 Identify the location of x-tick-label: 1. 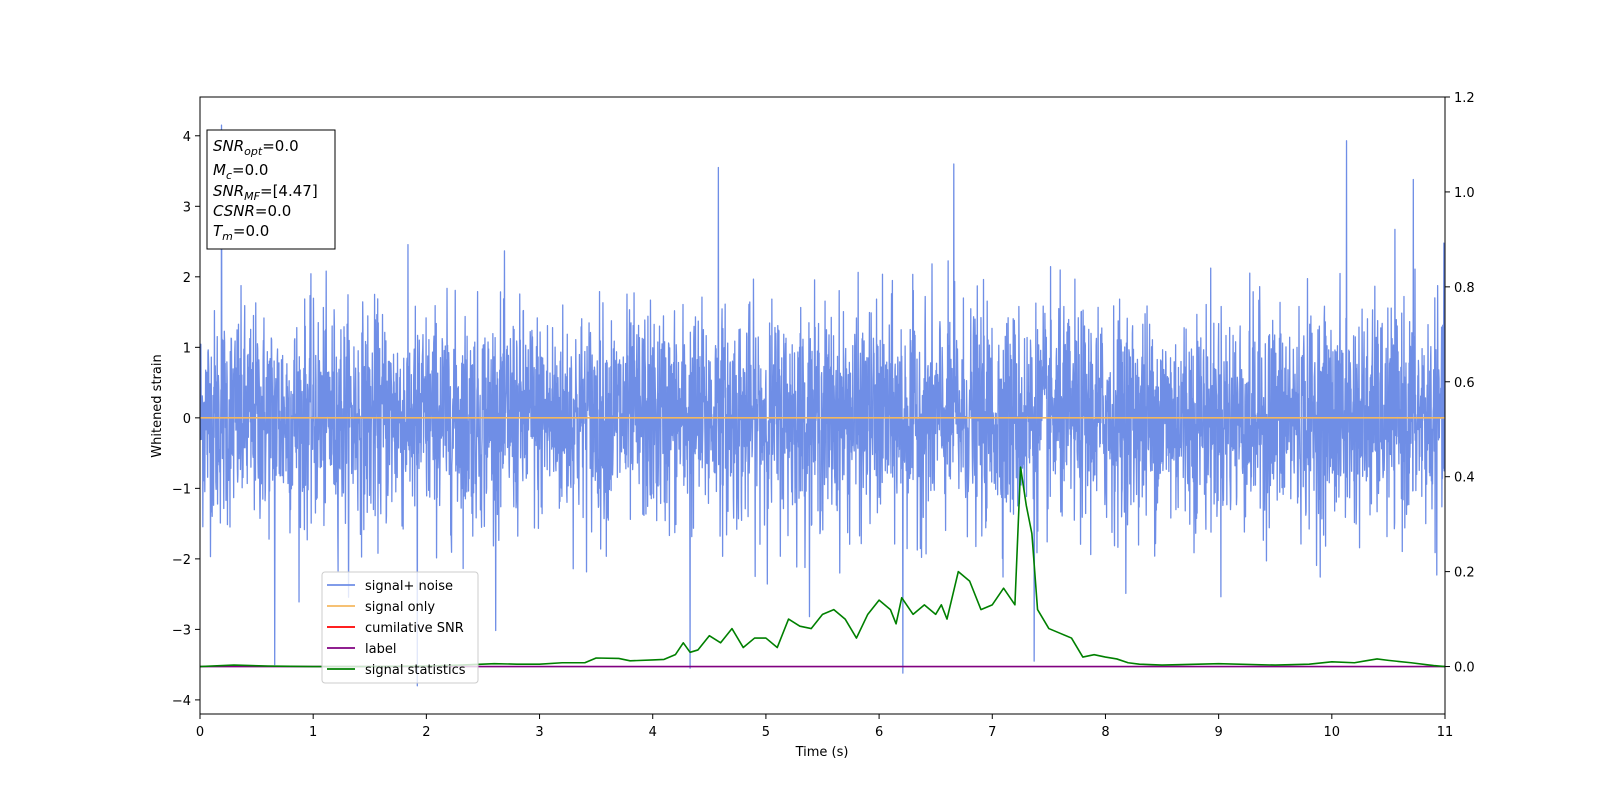
(313, 732).